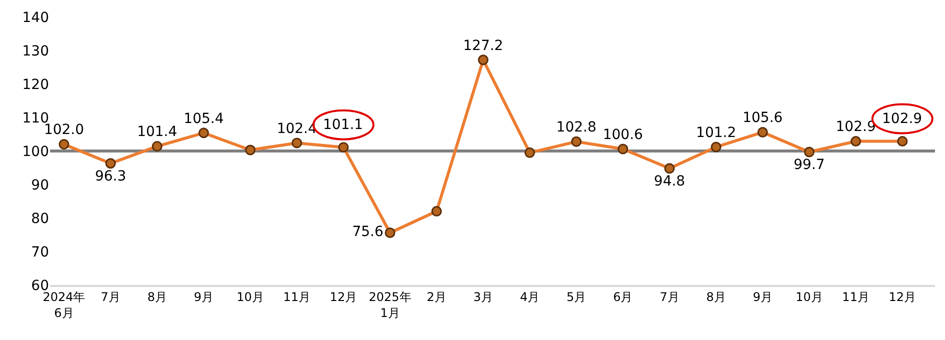  I want to click on data-label: 105.4, so click(204, 118).